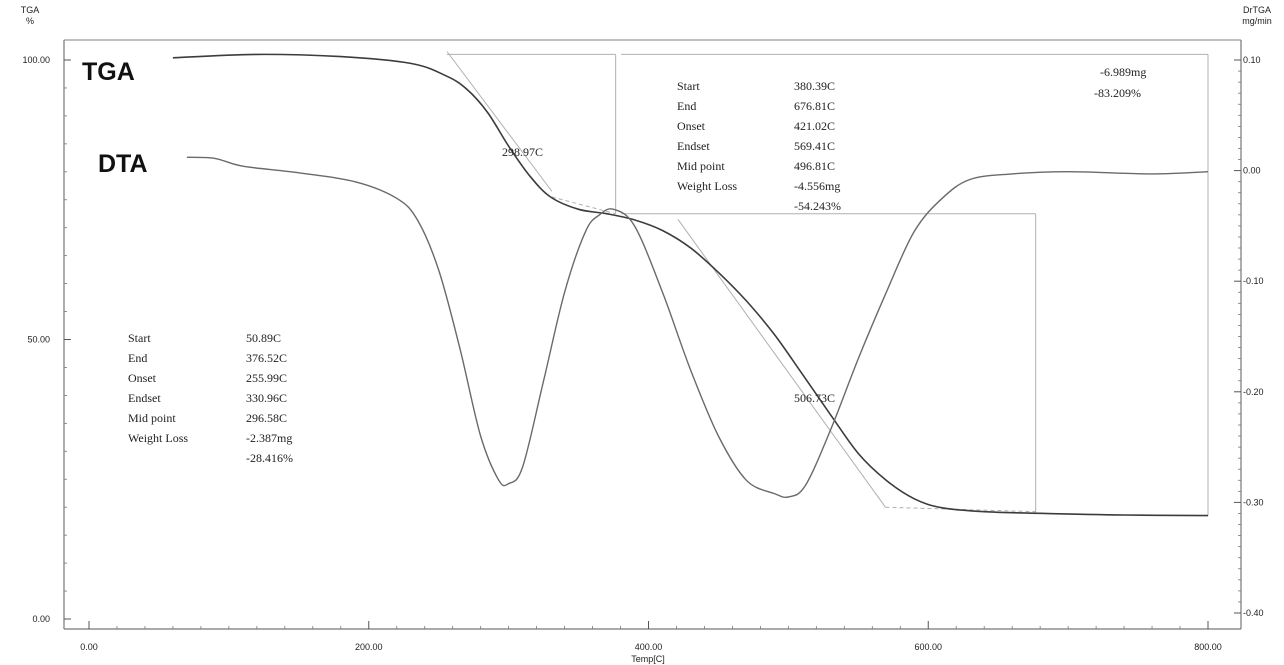 The height and width of the screenshot is (665, 1284). Describe the element at coordinates (1257, 21) in the screenshot. I see `y-right-unit: mg/min` at that location.